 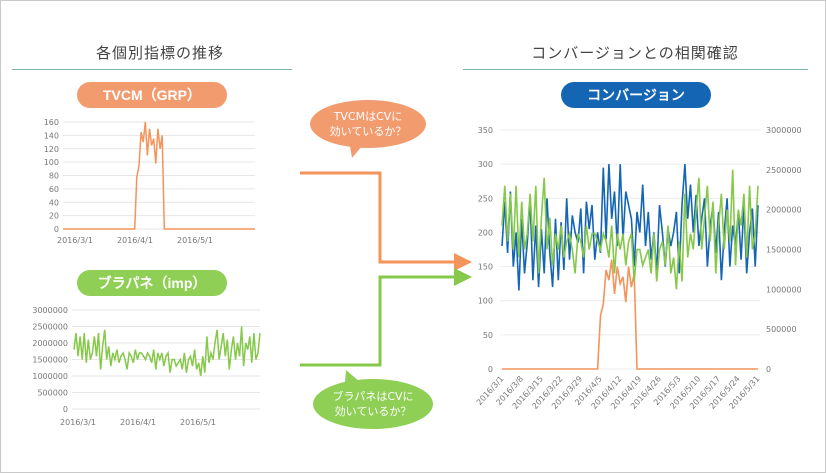 I want to click on left-section-title: 各個別指標の推移, so click(x=159, y=53).